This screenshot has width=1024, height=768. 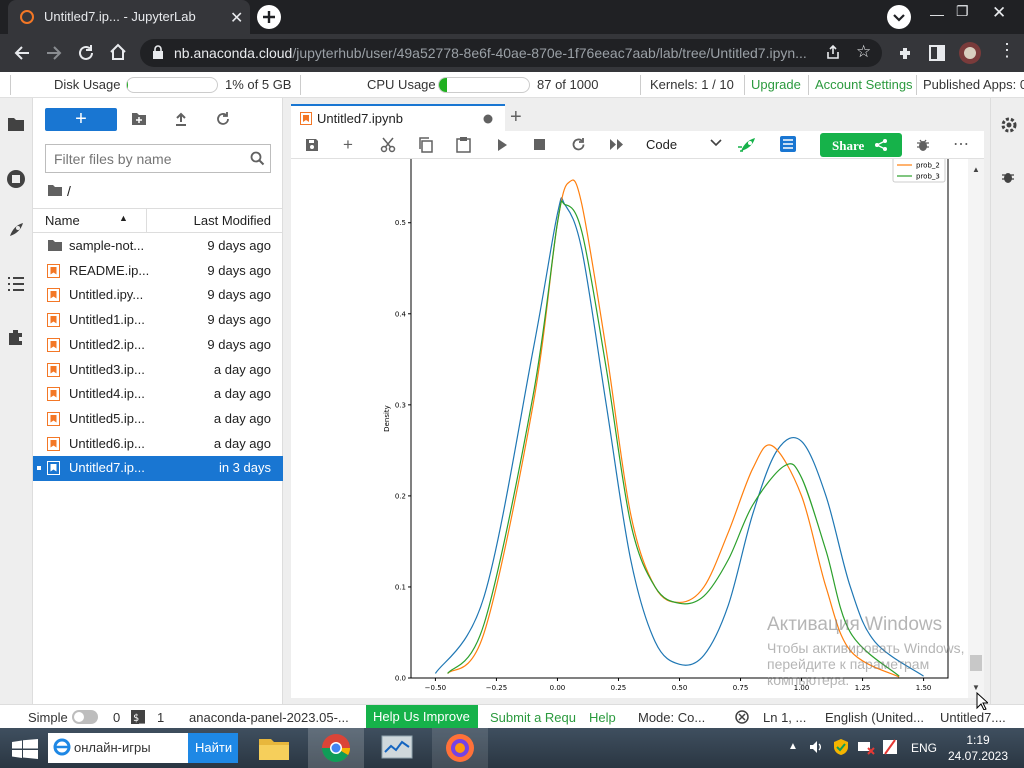 What do you see at coordinates (25, 749) in the screenshot?
I see `windows-start-icon` at bounding box center [25, 749].